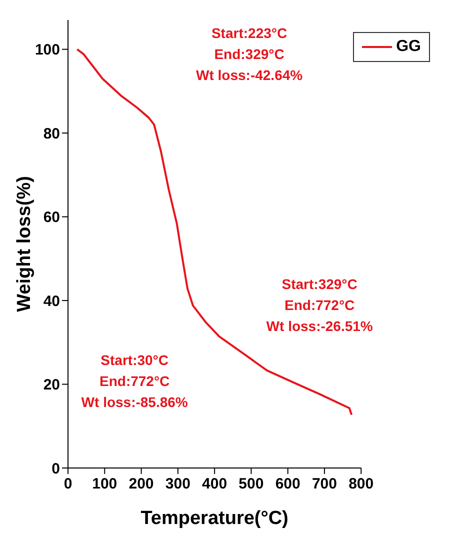  Describe the element at coordinates (51, 217) in the screenshot. I see `y-tick-label: 60` at that location.